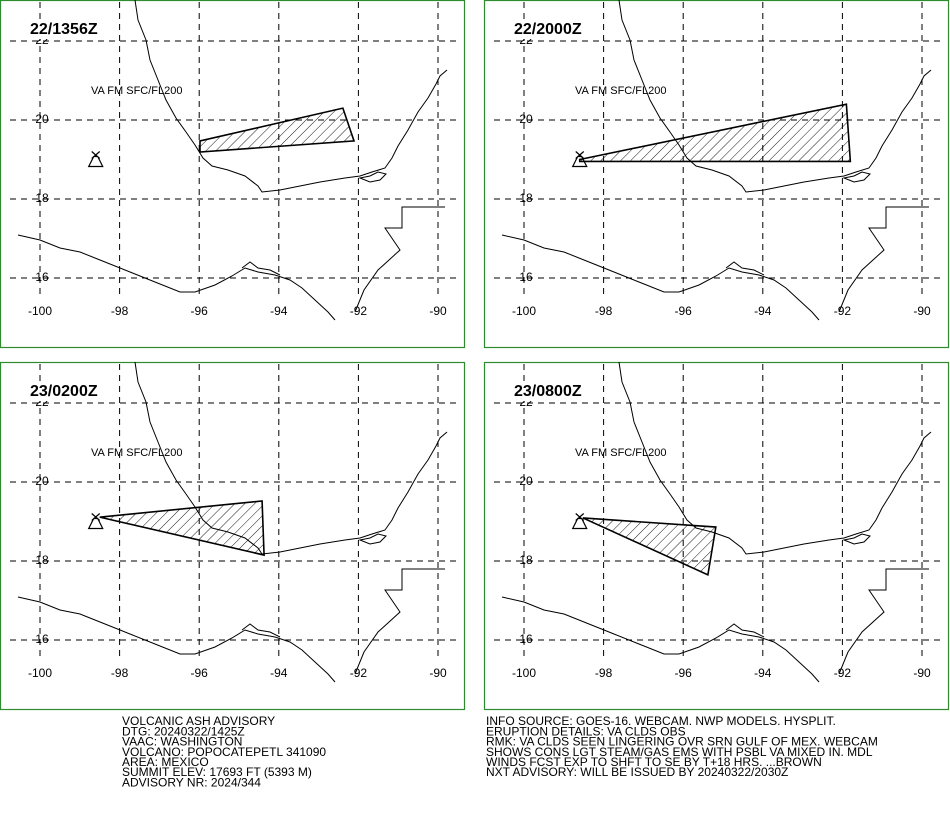 The width and height of the screenshot is (950, 817). I want to click on advisory-line: DTG: 20240322/1425Z, so click(183, 731).